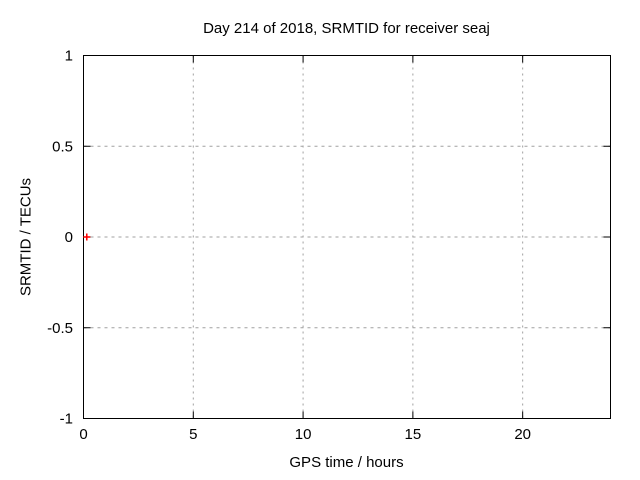 Image resolution: width=640 pixels, height=480 pixels. What do you see at coordinates (346, 462) in the screenshot?
I see `x-axis-label: GPS time / hours` at bounding box center [346, 462].